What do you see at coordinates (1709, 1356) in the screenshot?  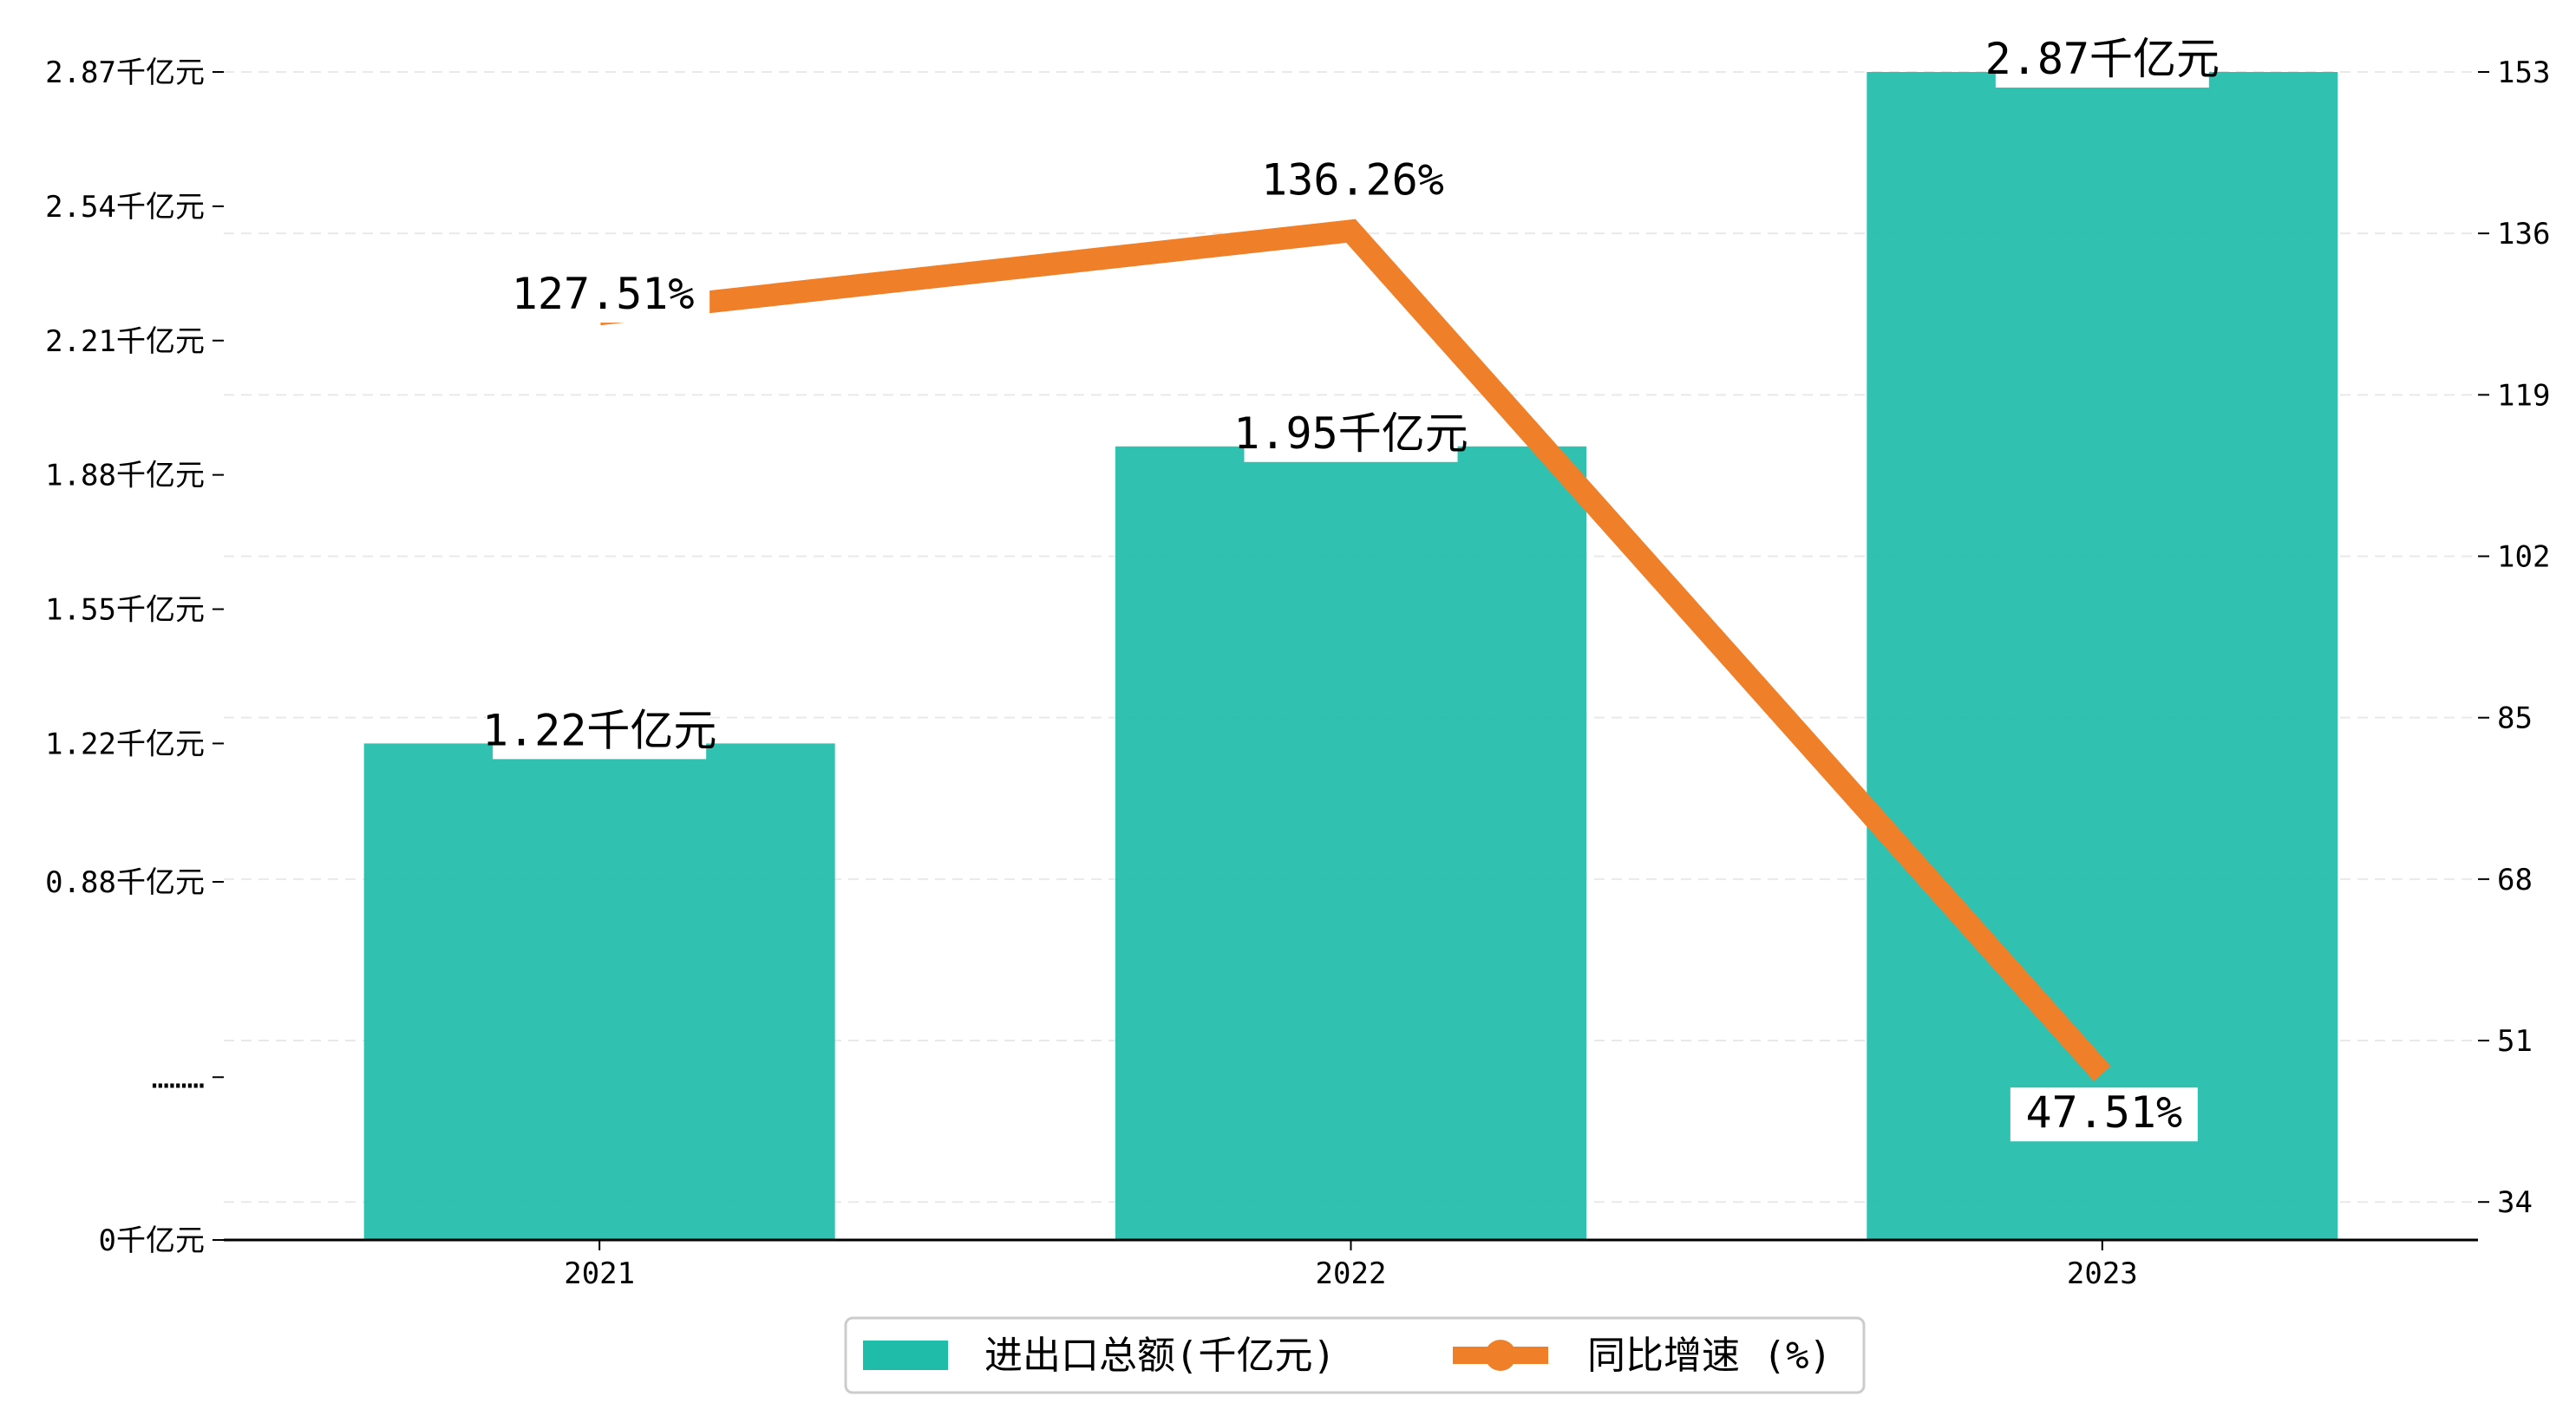 I see `legend-line-label: 同比增速 (%)` at bounding box center [1709, 1356].